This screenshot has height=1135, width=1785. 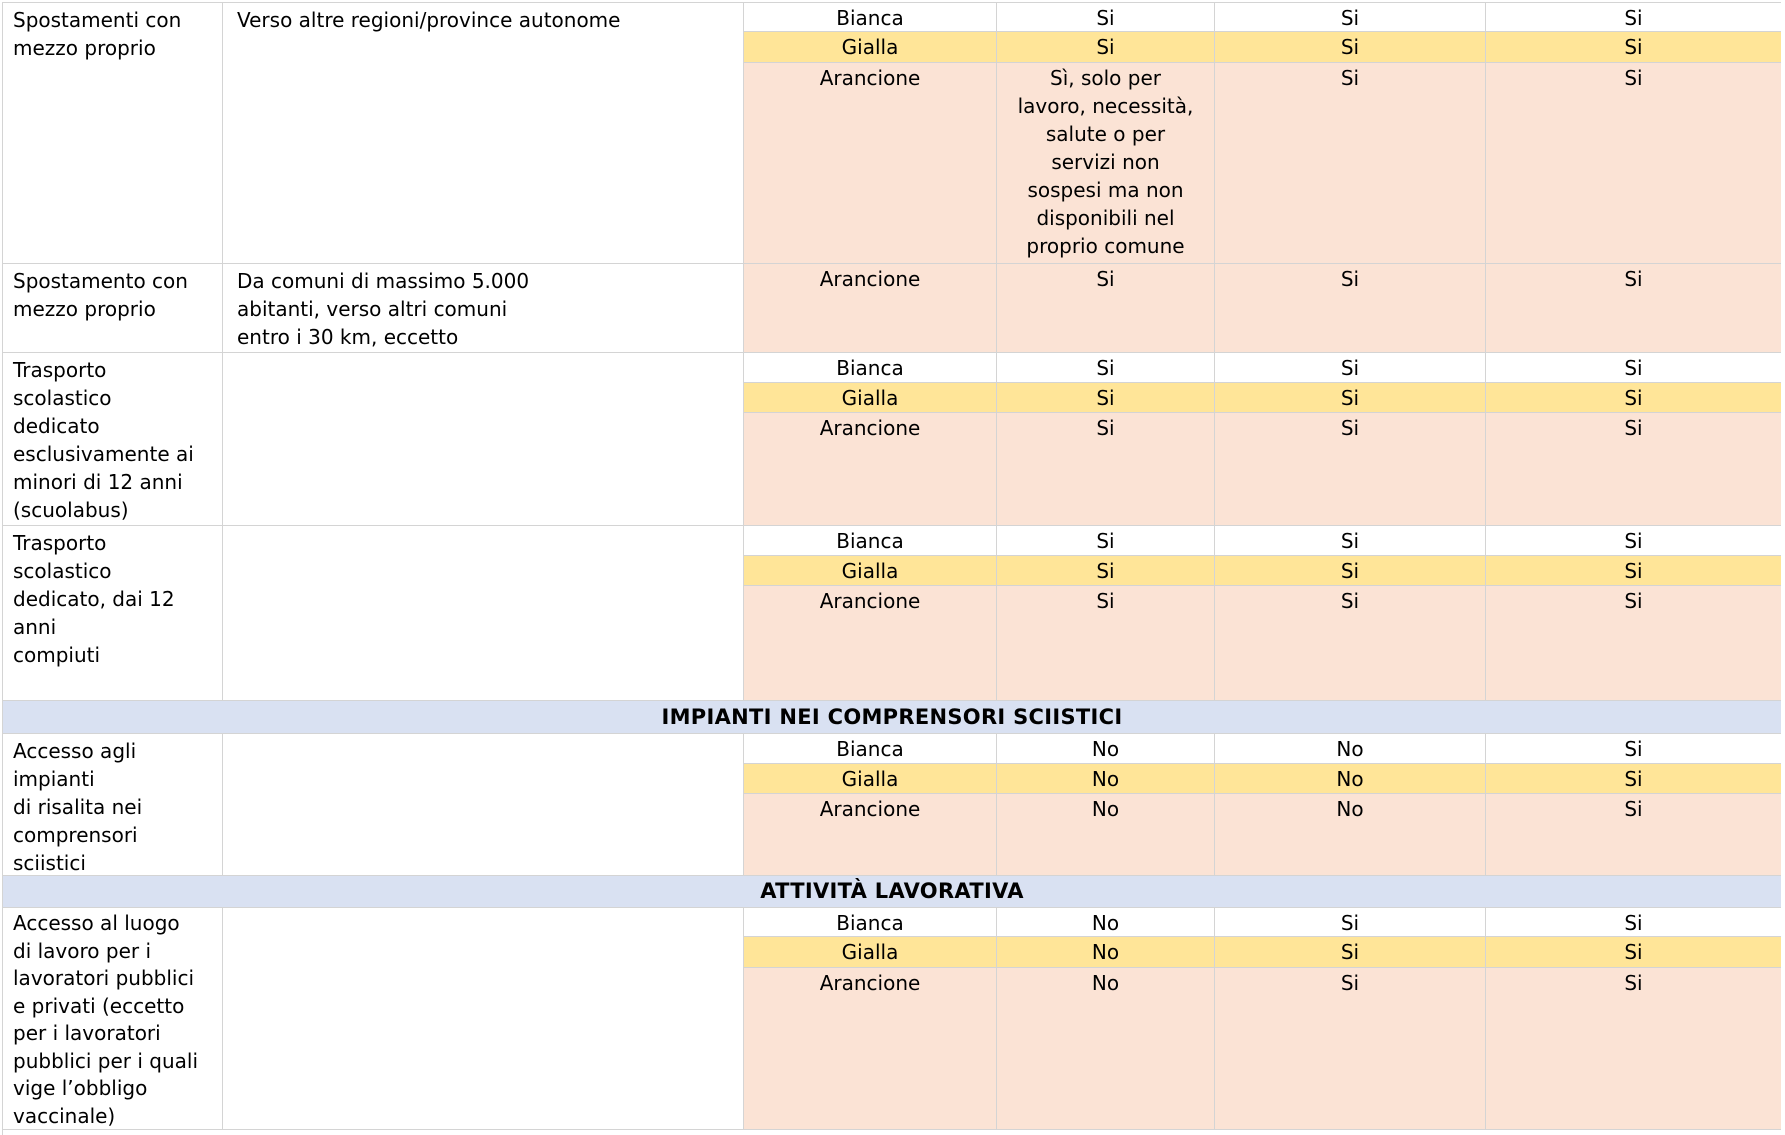 I want to click on zone-bands: Arancione Si Si Si, so click(x=1262, y=308).